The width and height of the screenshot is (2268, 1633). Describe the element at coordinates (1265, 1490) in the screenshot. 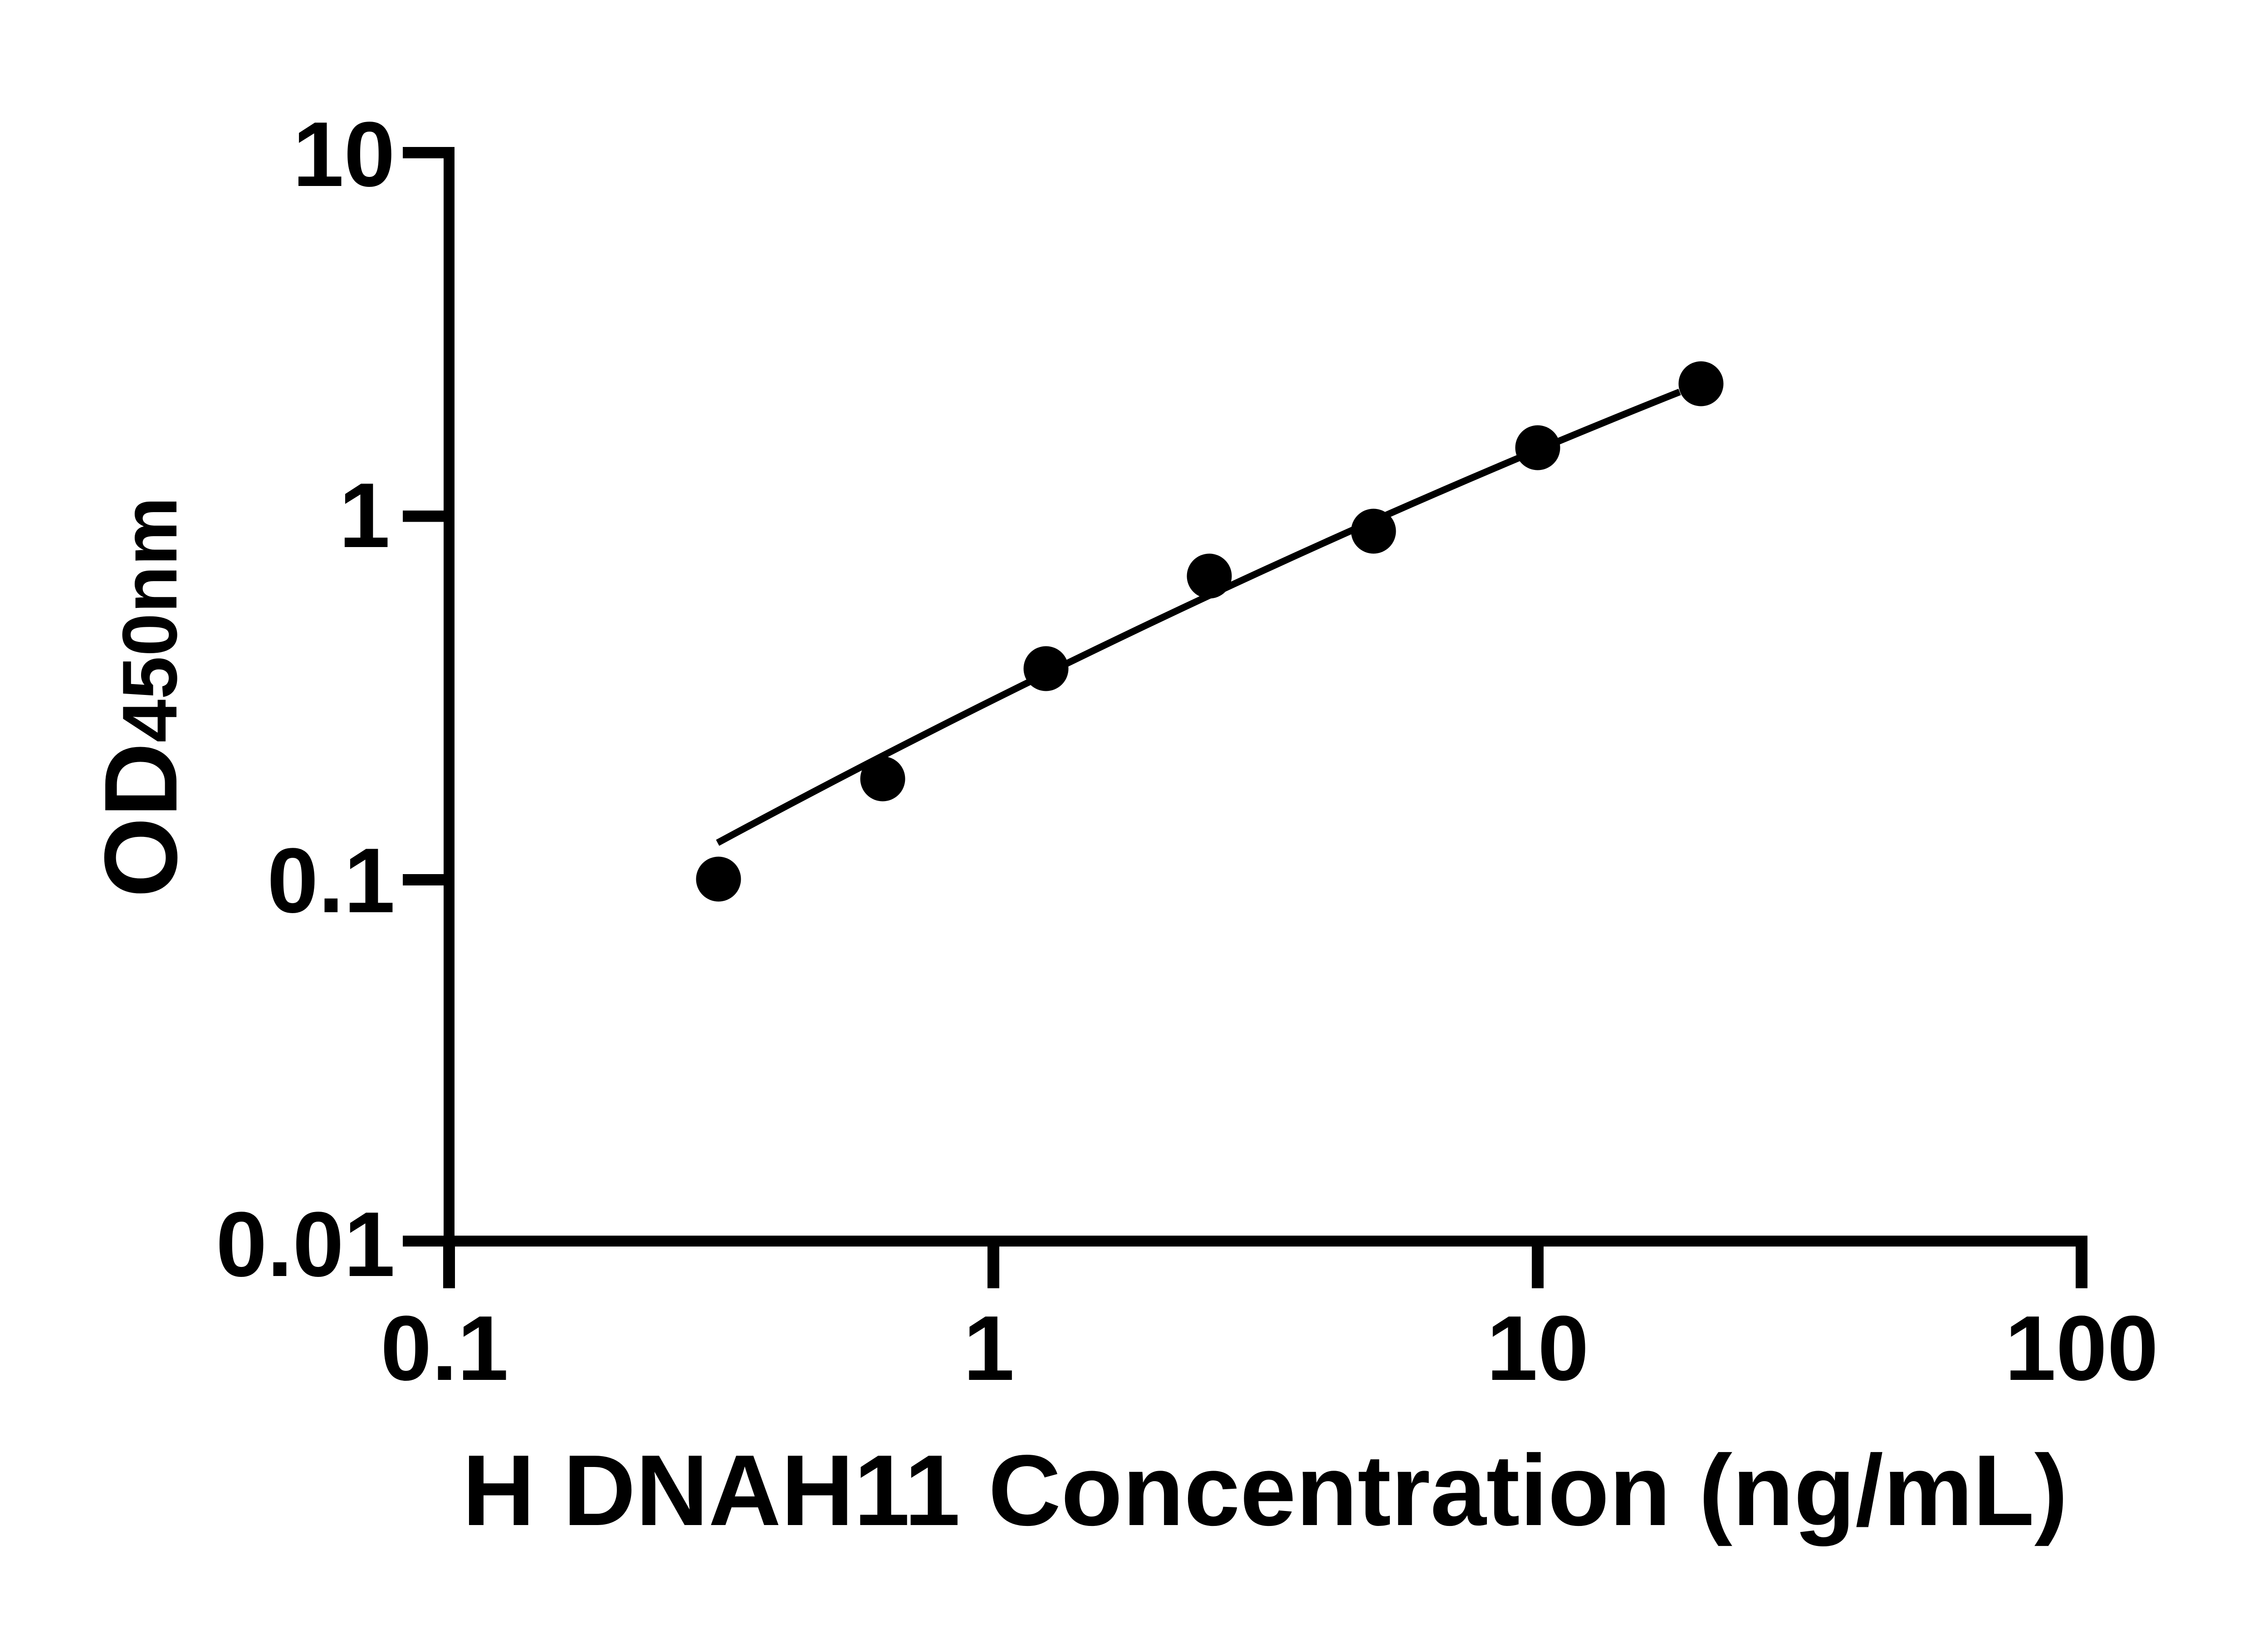

I see `svg-text: H DNAH11 Concentration (ng/mL)` at that location.